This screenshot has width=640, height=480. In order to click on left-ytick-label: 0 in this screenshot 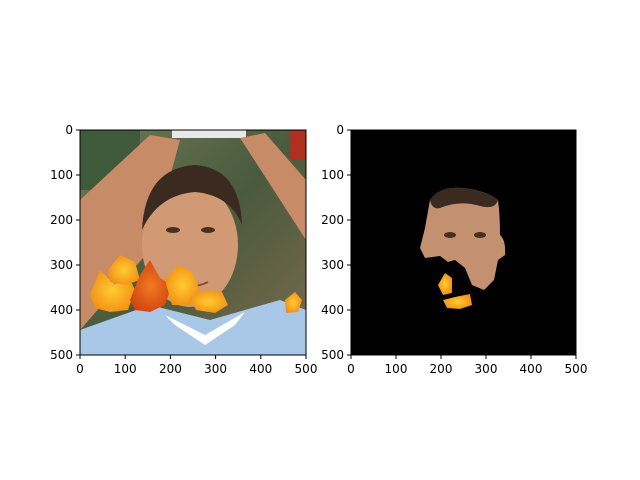, I will do `click(69, 130)`.